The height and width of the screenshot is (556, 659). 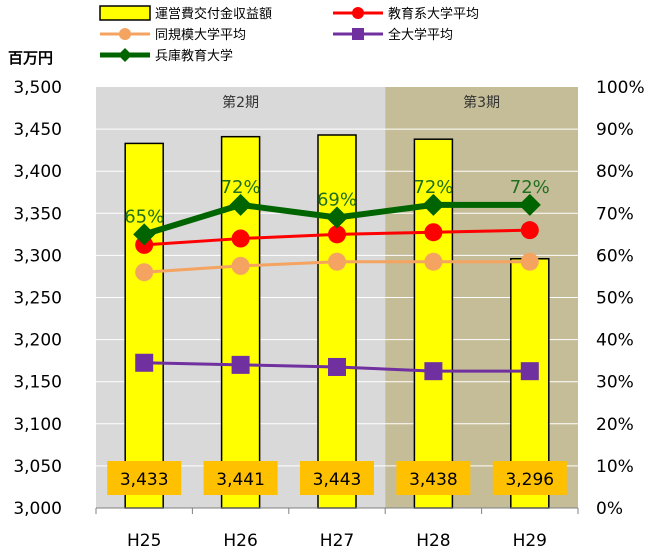 I want to click on legend-label: 運営費交付金収益額, so click(x=213, y=14).